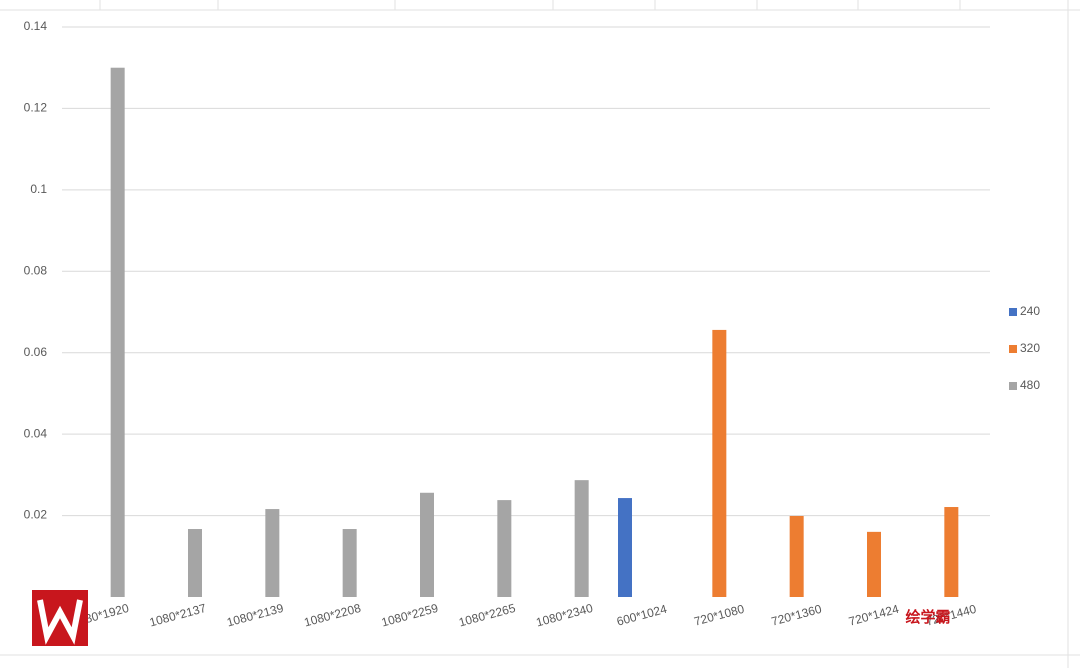  I want to click on y-tick-label: 0.14, so click(36, 26).